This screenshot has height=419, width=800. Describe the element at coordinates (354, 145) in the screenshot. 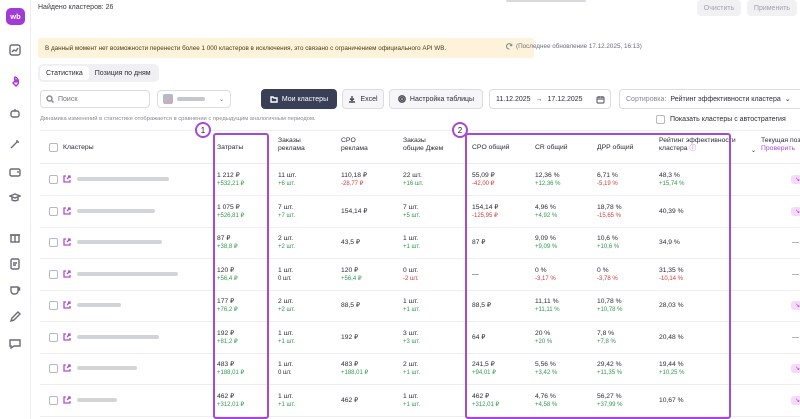

I see `col-cpo-ad: CPO реклама` at that location.